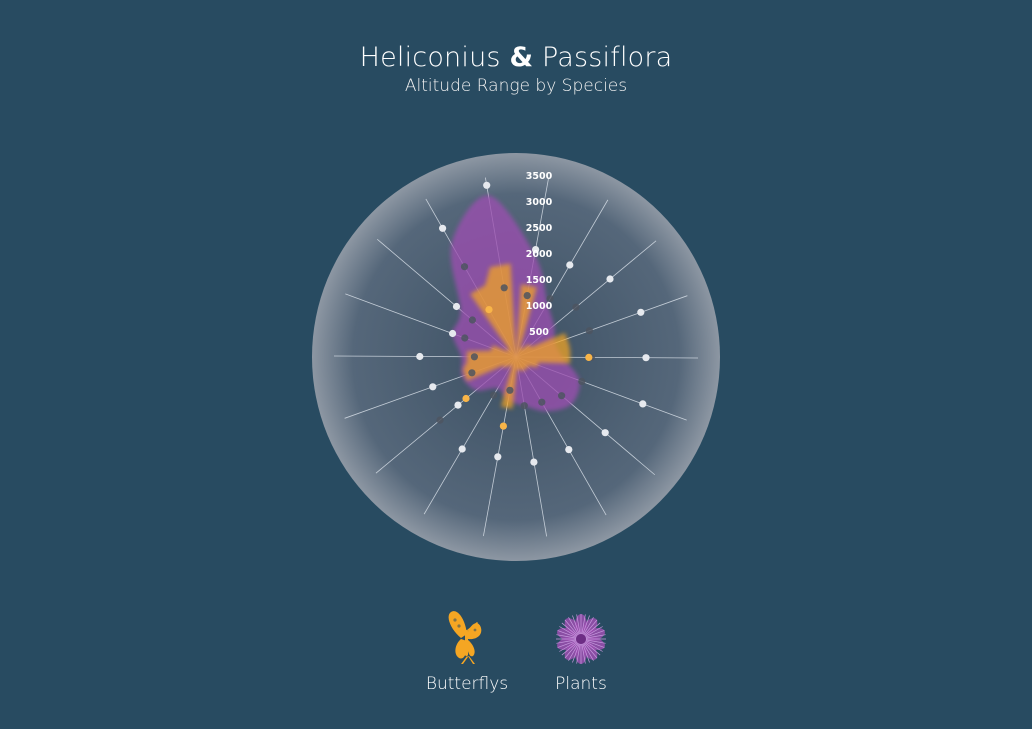 The image size is (1032, 729). I want to click on radial-tick-label: 3500, so click(539, 176).